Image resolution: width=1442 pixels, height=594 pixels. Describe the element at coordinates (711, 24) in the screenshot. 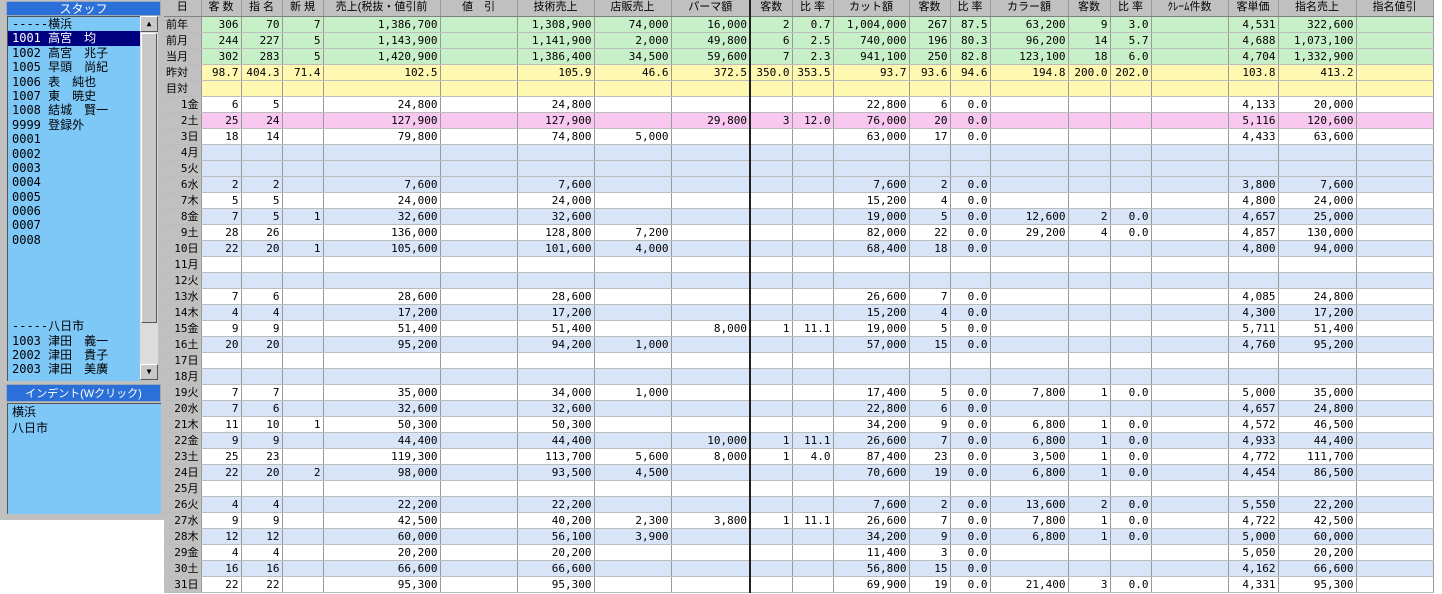

I see `grid-cell: 16,000` at that location.